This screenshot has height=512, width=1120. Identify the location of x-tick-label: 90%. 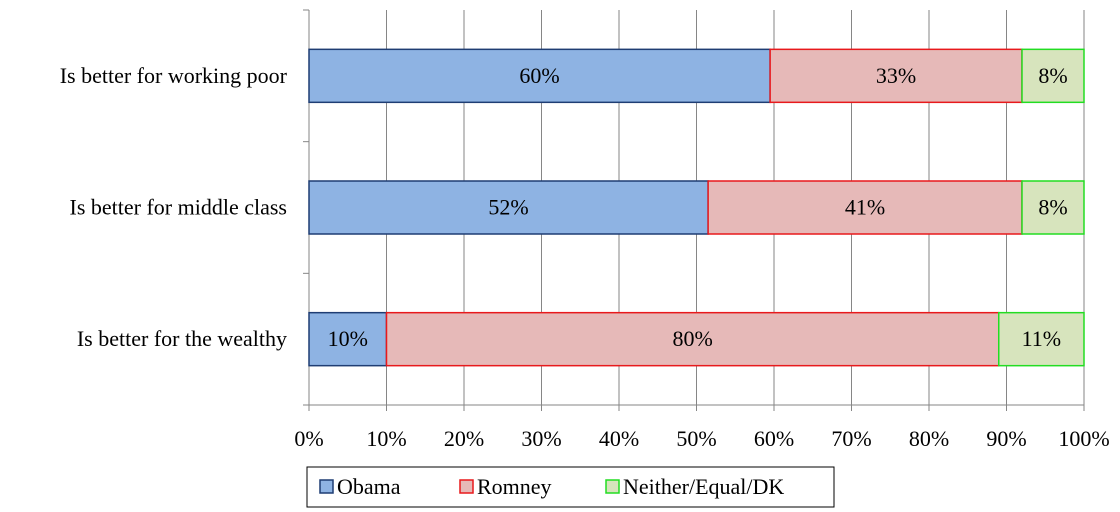
(1006, 438).